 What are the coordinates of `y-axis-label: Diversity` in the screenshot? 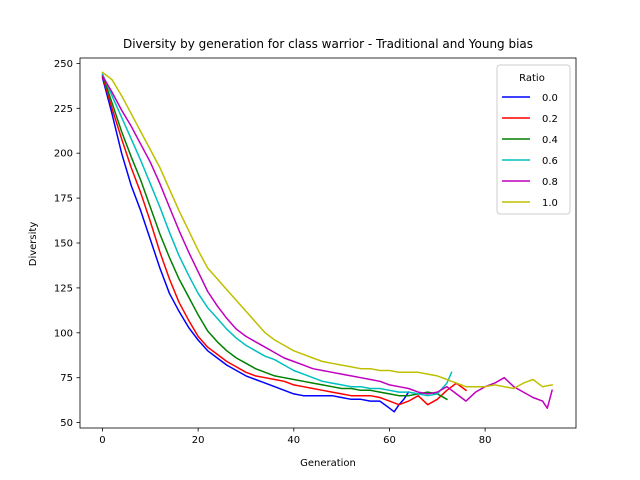 It's located at (33, 244).